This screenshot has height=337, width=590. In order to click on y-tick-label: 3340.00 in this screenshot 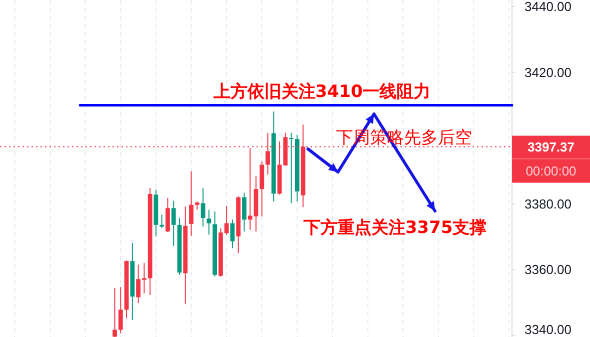, I will do `click(548, 329)`.